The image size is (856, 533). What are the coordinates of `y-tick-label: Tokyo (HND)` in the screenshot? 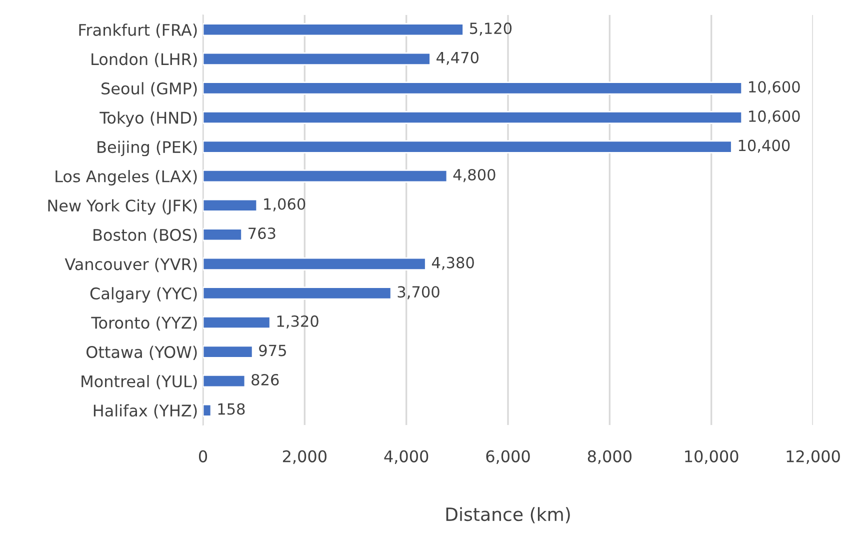 It's located at (148, 119).